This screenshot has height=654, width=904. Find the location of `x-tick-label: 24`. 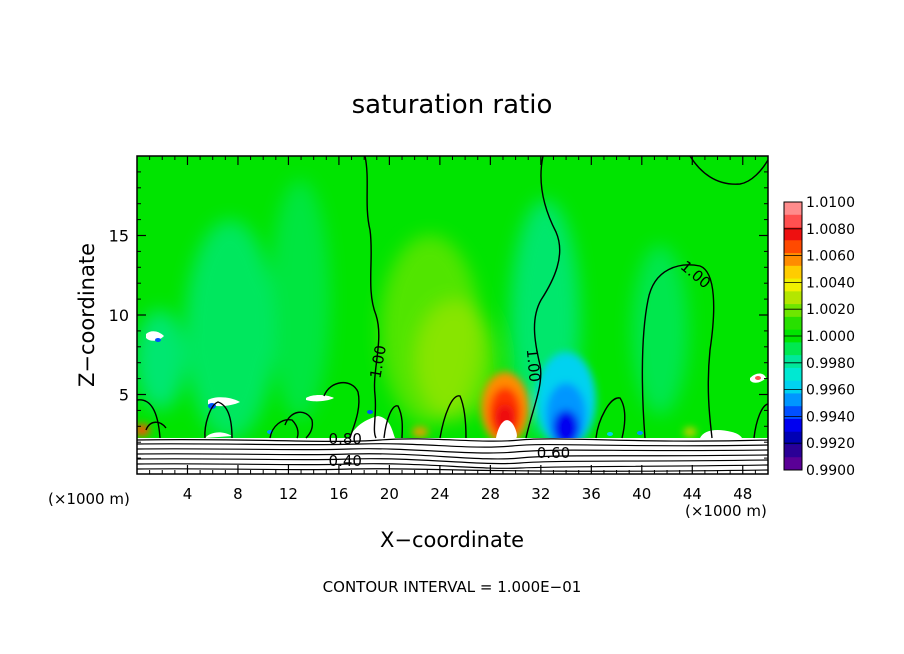

x-tick-label: 24 is located at coordinates (439, 494).